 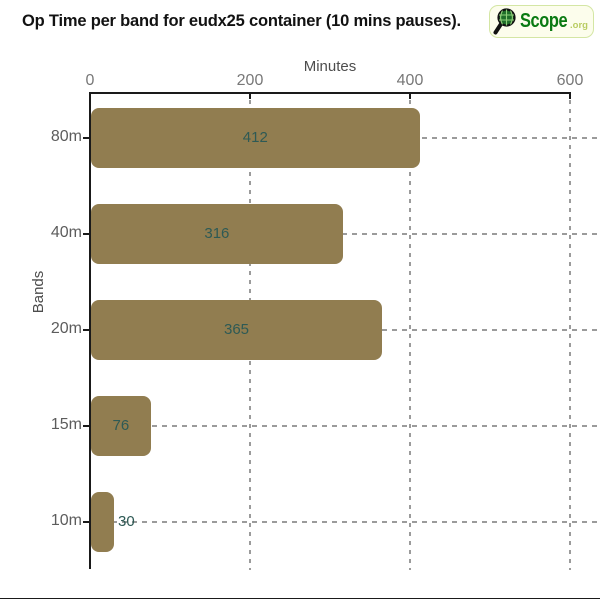 What do you see at coordinates (66, 232) in the screenshot?
I see `category-label: 40m` at bounding box center [66, 232].